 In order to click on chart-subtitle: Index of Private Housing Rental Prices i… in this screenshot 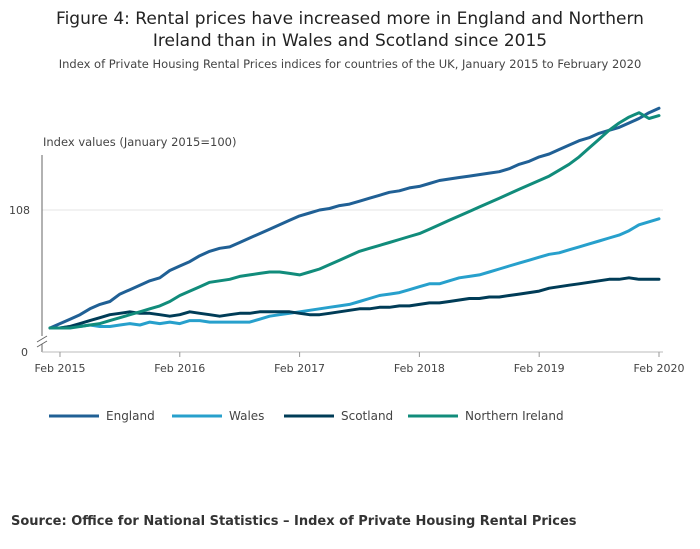, I will do `click(350, 64)`.